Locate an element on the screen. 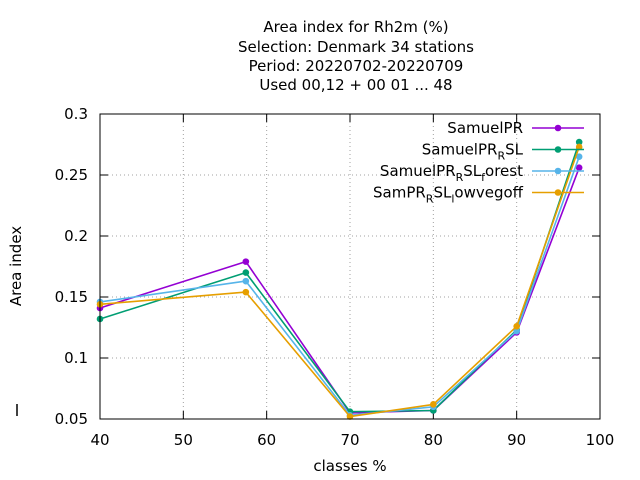  title-line-1: Area index for Rh2m (%) is located at coordinates (355, 27).